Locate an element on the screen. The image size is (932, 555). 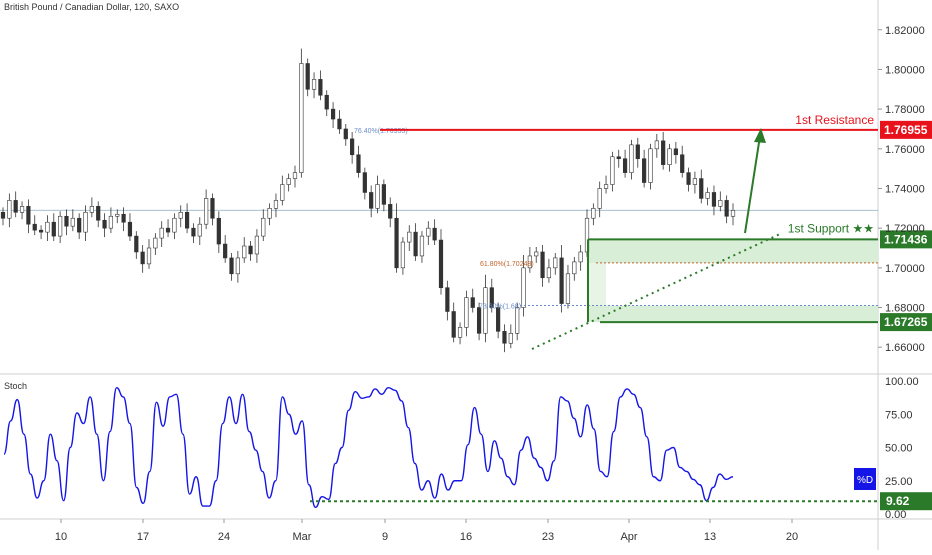
price-tick-label: 1.76000 is located at coordinates (905, 150).